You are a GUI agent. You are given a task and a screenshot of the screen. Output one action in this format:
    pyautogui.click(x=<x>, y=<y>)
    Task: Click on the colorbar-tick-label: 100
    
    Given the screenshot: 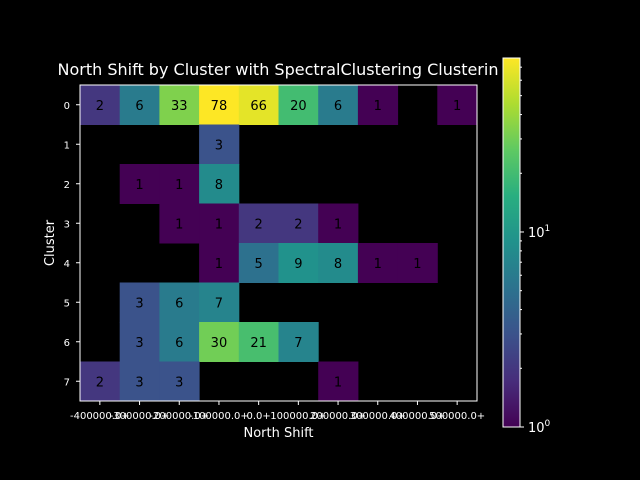 What is the action you would take?
    pyautogui.click(x=539, y=427)
    